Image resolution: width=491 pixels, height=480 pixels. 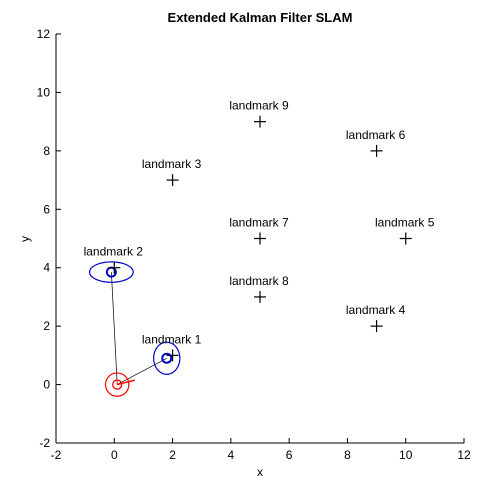 I want to click on x-axis-label: x, so click(x=260, y=472).